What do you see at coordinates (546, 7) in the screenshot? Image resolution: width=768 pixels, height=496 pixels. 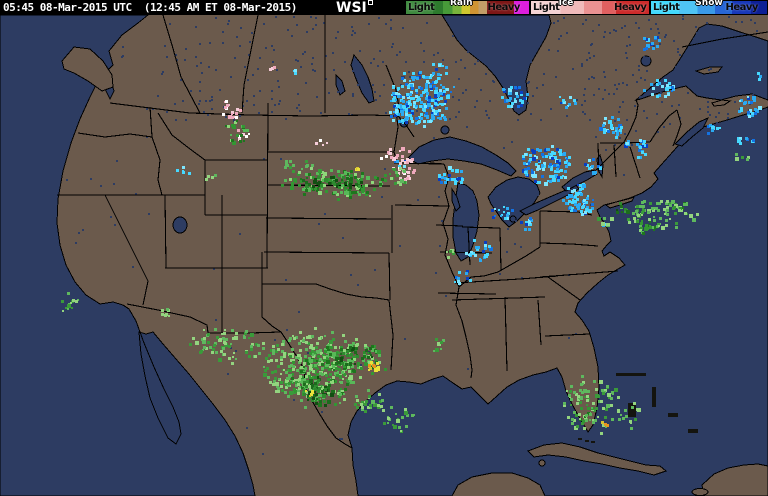 I see `legend-ice-light-label: Light` at bounding box center [546, 7].